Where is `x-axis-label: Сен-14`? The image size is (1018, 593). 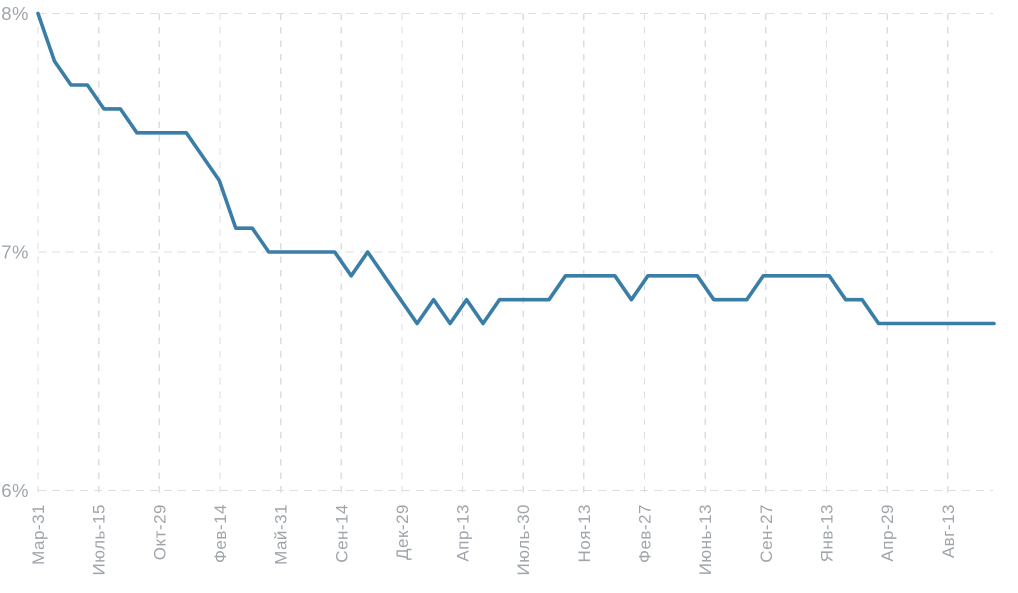 x-axis-label: Сен-14 is located at coordinates (341, 533).